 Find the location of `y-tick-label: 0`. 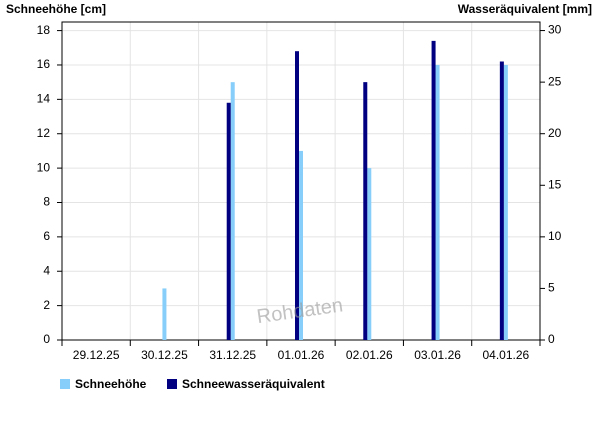

y-tick-label: 0 is located at coordinates (46, 339).